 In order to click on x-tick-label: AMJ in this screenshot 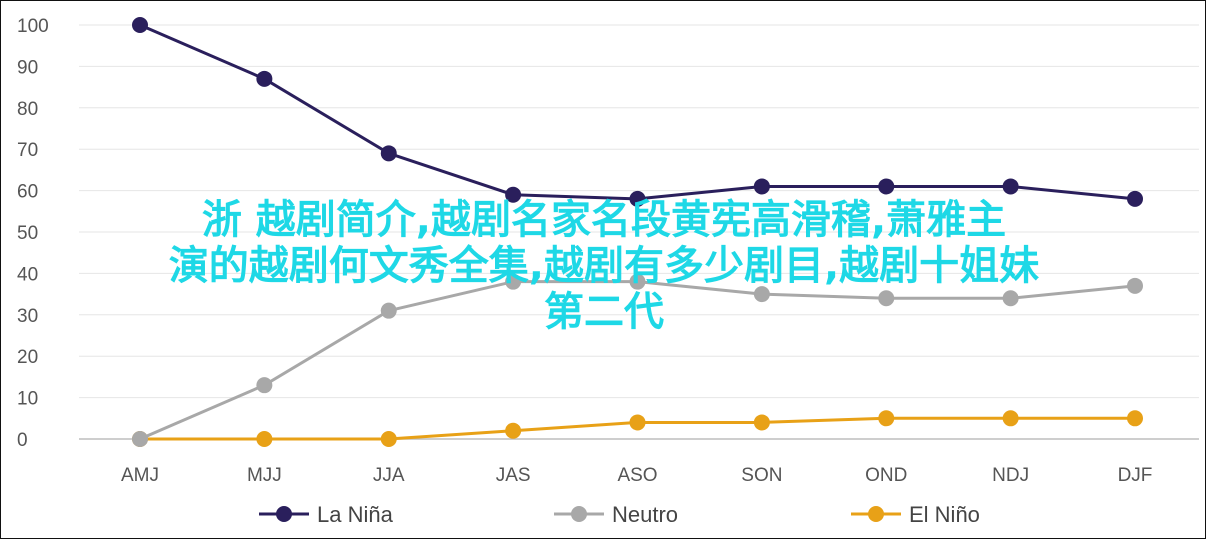, I will do `click(140, 475)`.